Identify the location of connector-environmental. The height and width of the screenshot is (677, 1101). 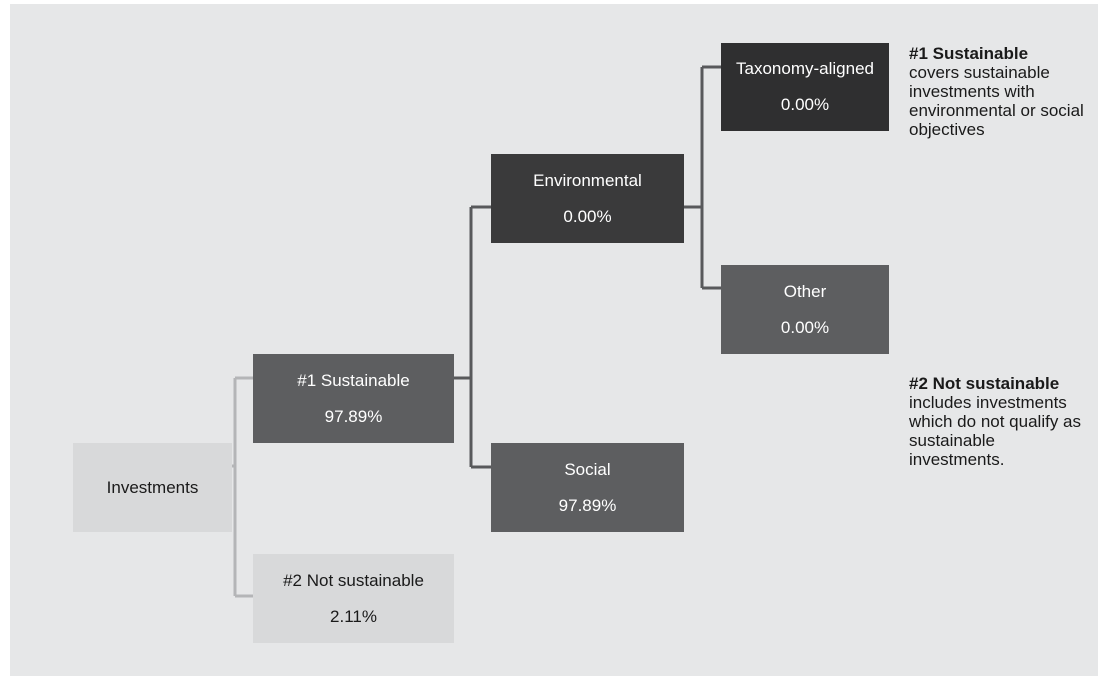
(702, 177).